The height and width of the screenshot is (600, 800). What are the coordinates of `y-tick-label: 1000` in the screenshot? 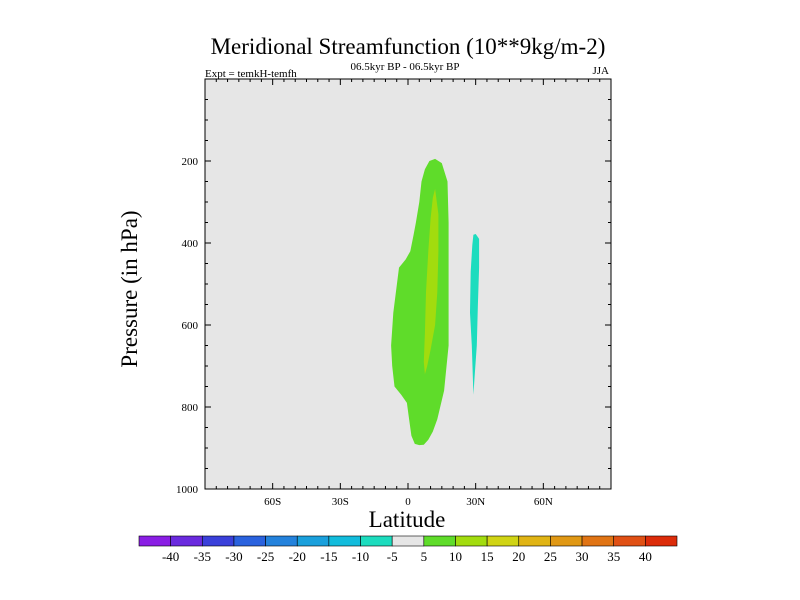 It's located at (187, 490).